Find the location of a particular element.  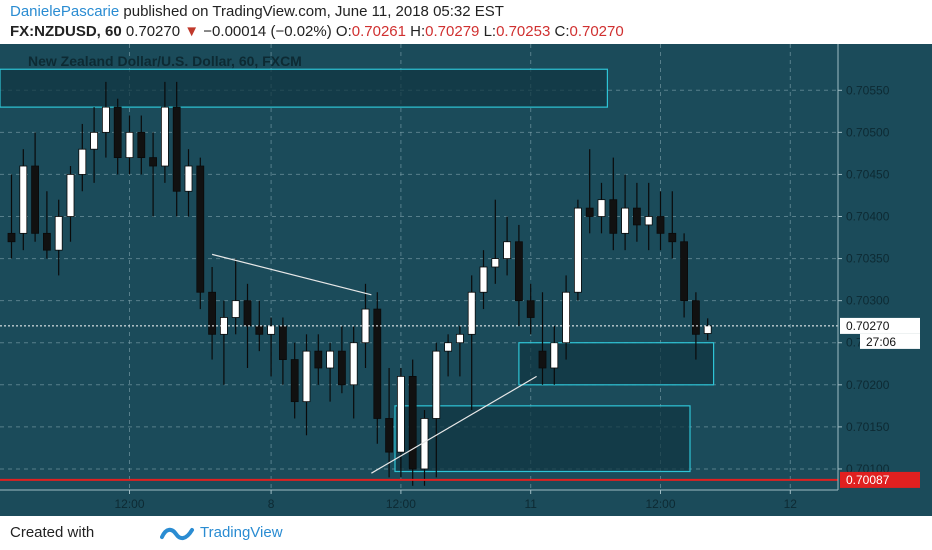

support-level-box is located at coordinates (880, 479).